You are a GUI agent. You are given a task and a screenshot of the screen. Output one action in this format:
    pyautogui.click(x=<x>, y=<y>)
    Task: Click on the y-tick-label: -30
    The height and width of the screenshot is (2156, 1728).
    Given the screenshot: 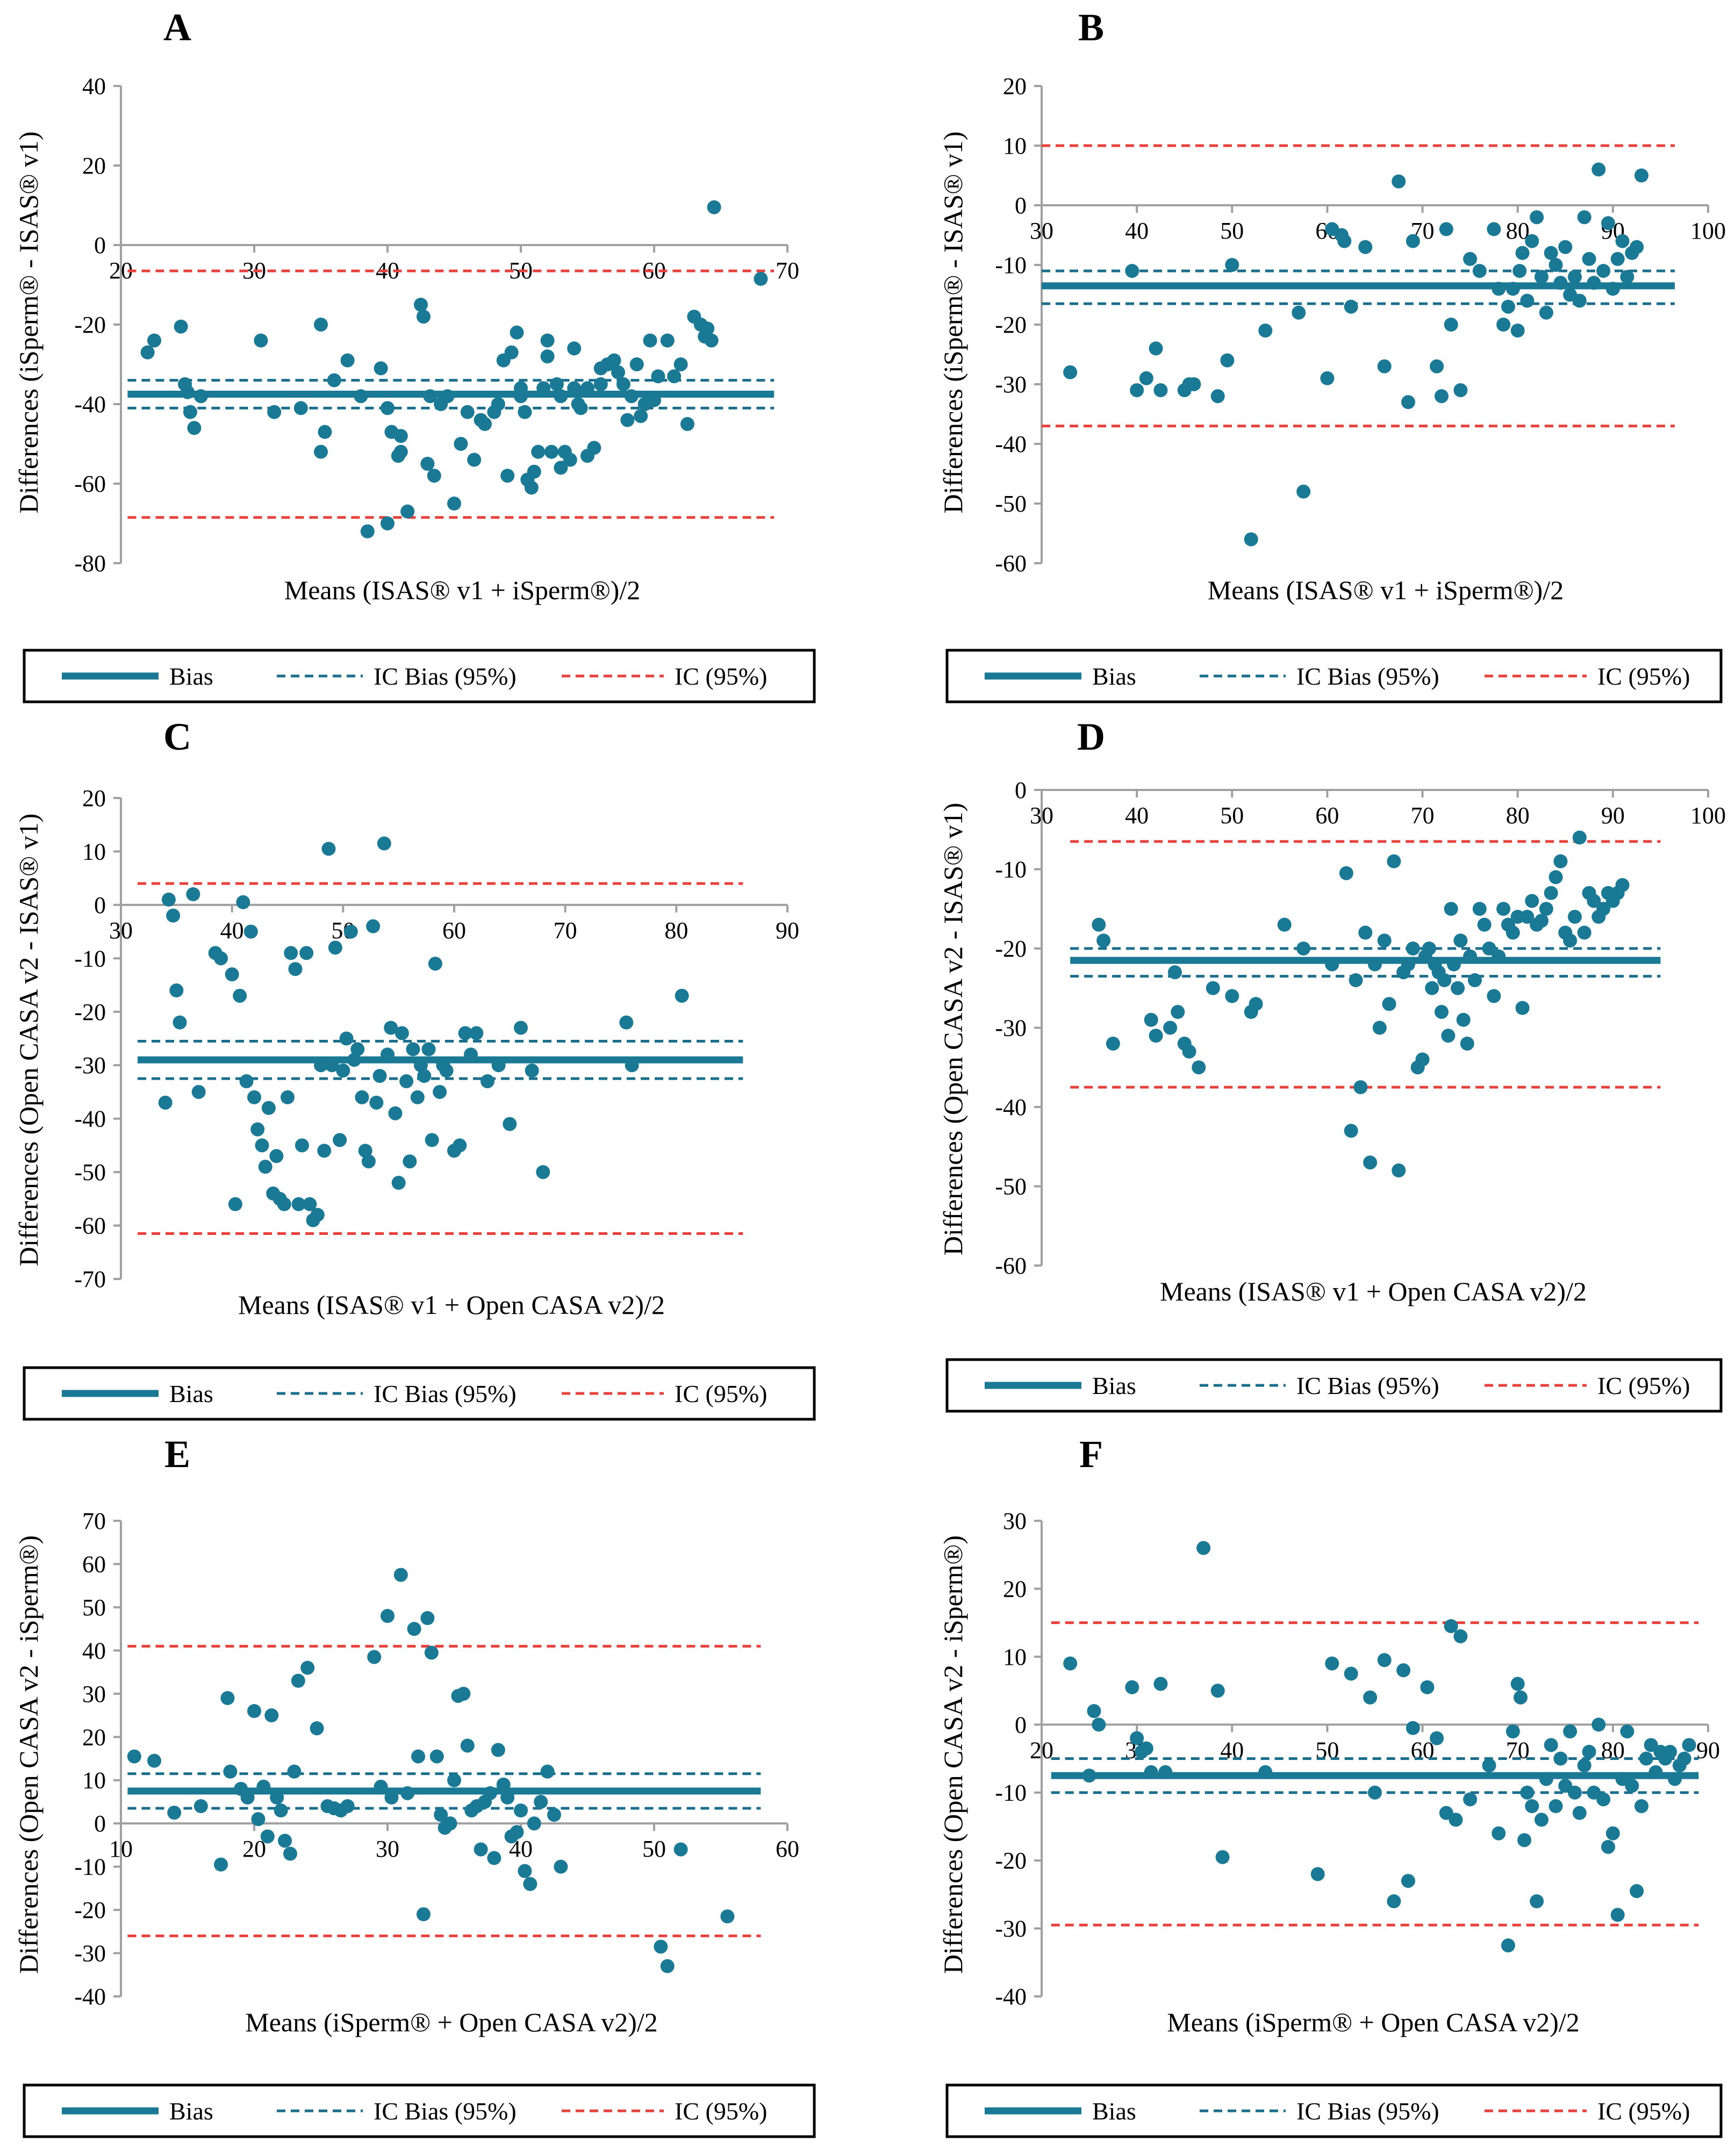 What is the action you would take?
    pyautogui.click(x=1011, y=1028)
    